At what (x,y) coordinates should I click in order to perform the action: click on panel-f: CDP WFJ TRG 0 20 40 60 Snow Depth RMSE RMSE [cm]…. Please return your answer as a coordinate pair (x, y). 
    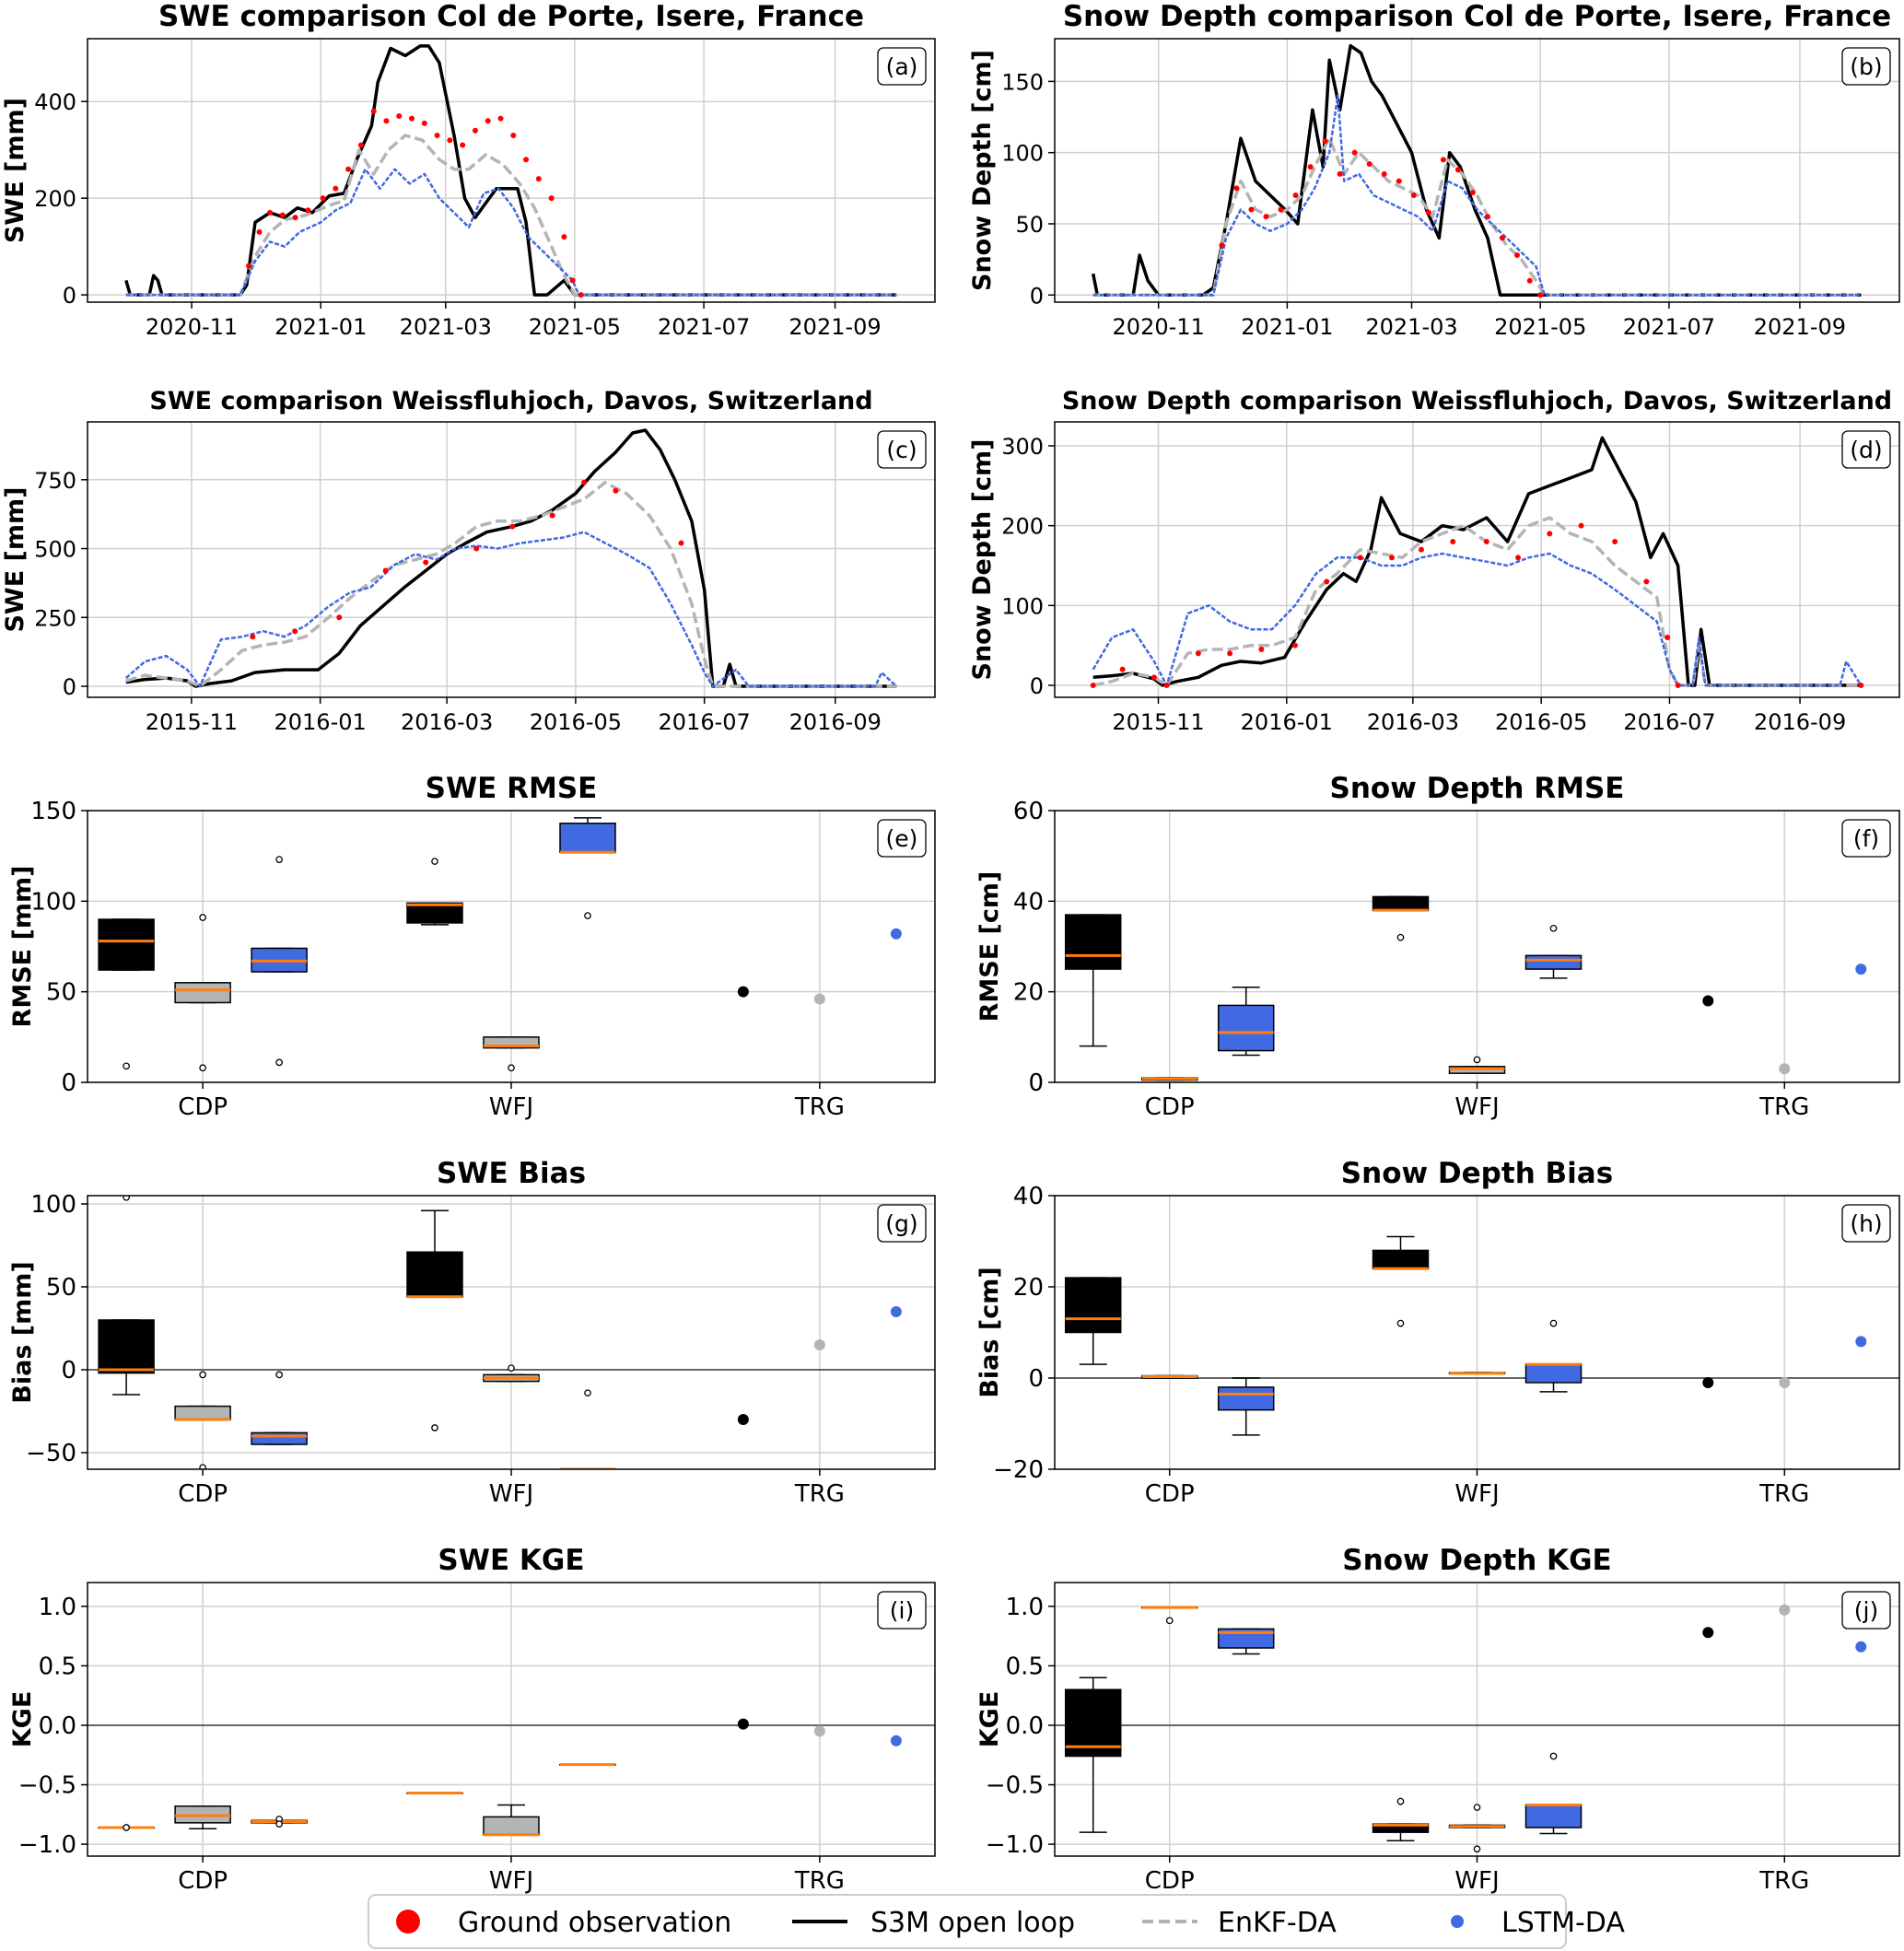
    Looking at the image, I should click on (1437, 947).